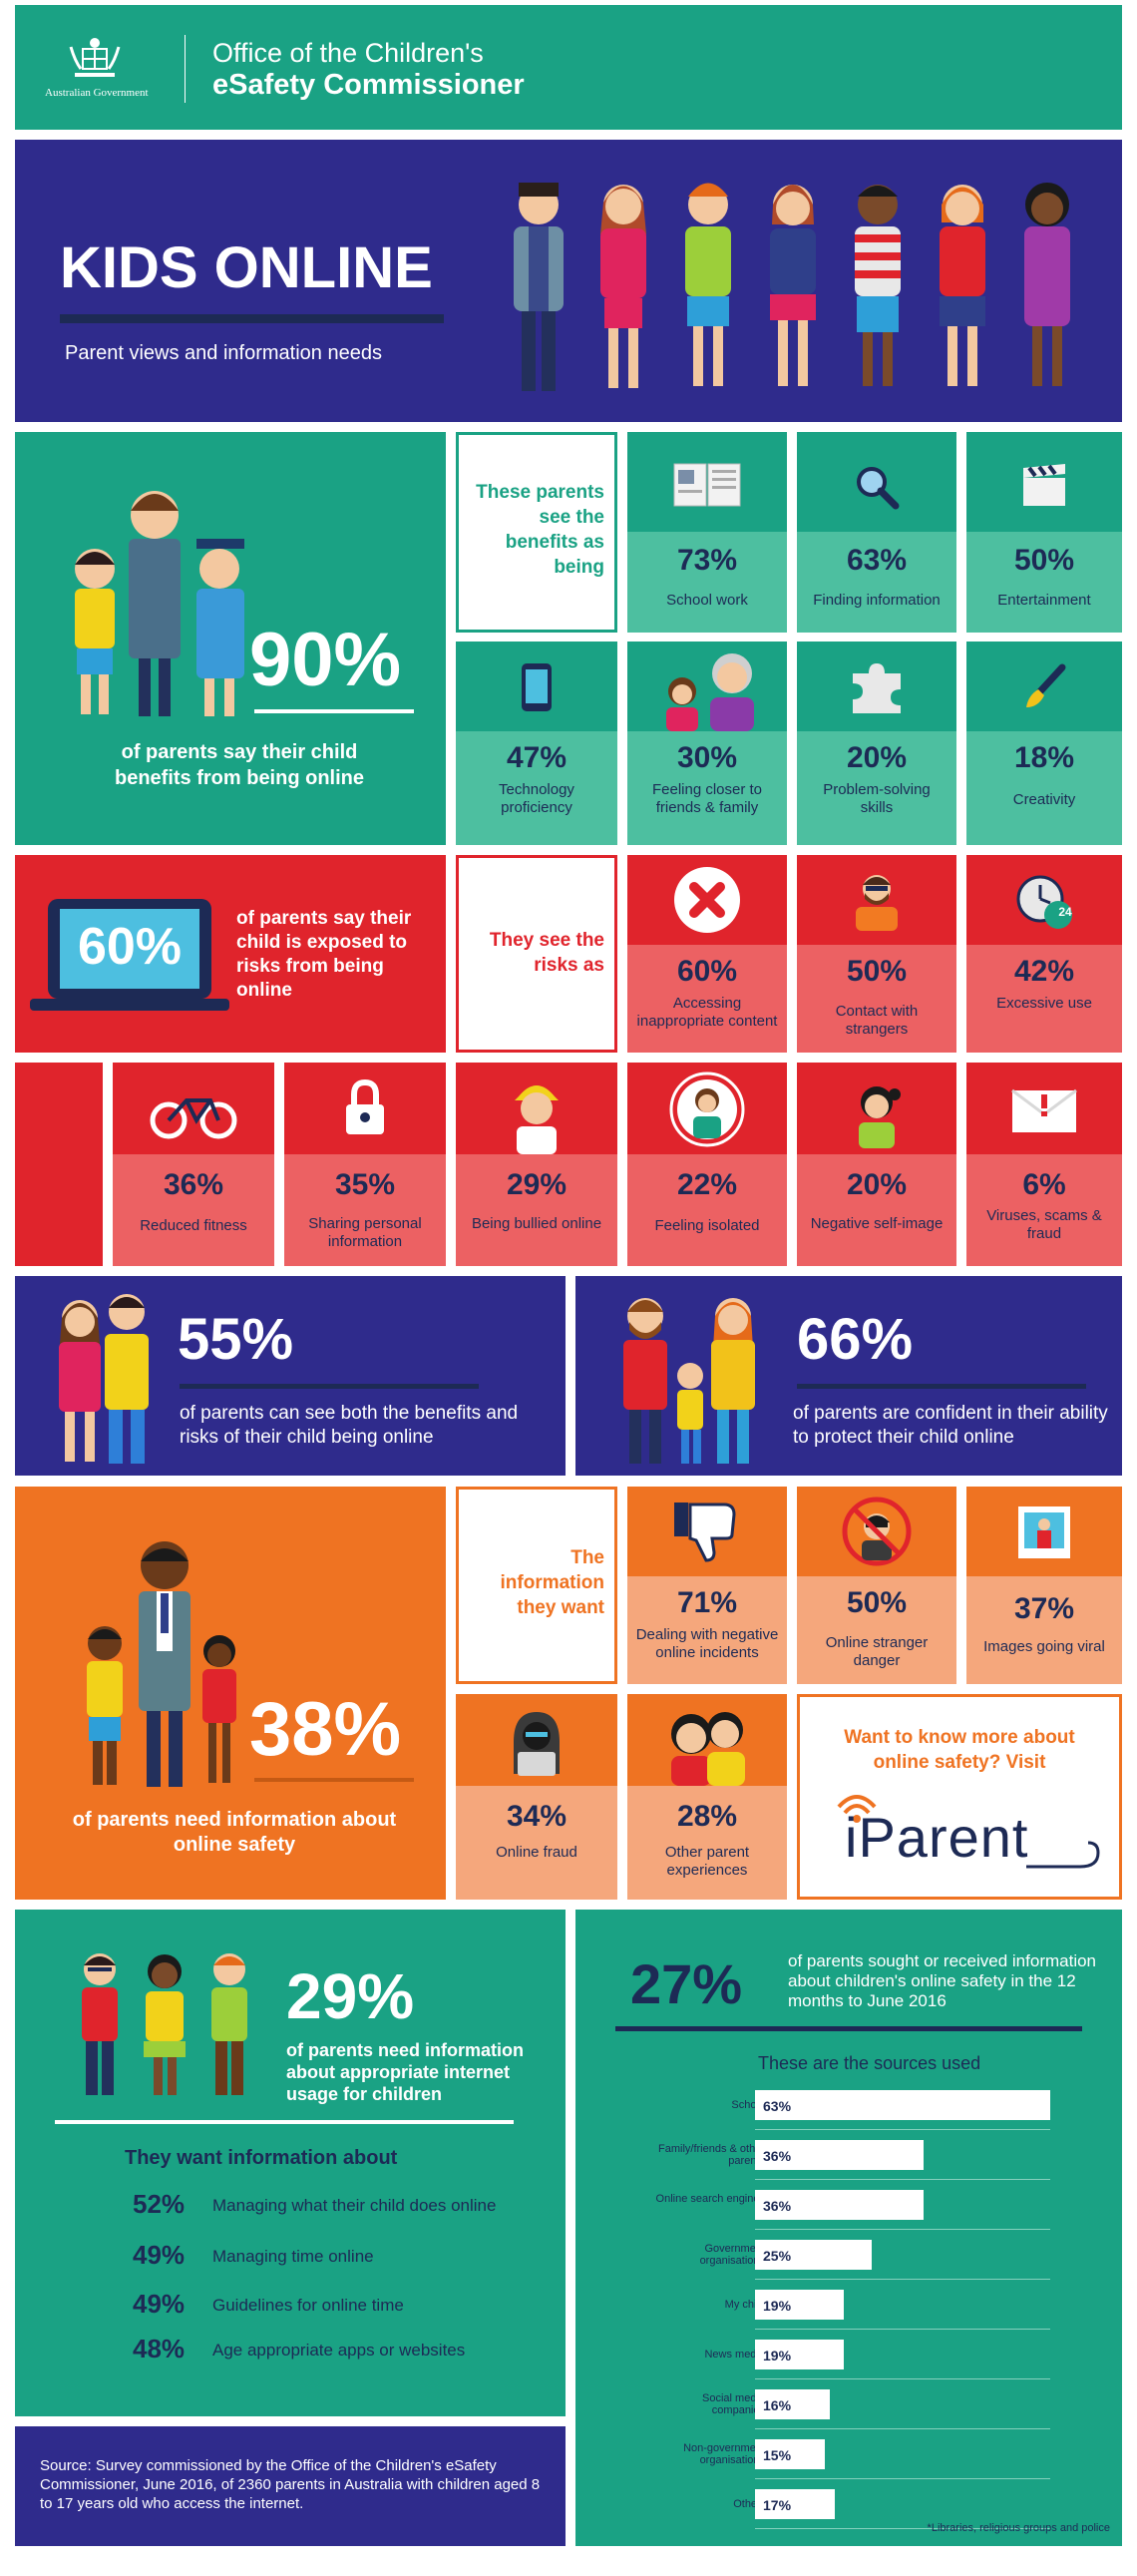 The width and height of the screenshot is (1137, 2576). Describe the element at coordinates (689, 1381) in the screenshot. I see `family-illustration` at that location.